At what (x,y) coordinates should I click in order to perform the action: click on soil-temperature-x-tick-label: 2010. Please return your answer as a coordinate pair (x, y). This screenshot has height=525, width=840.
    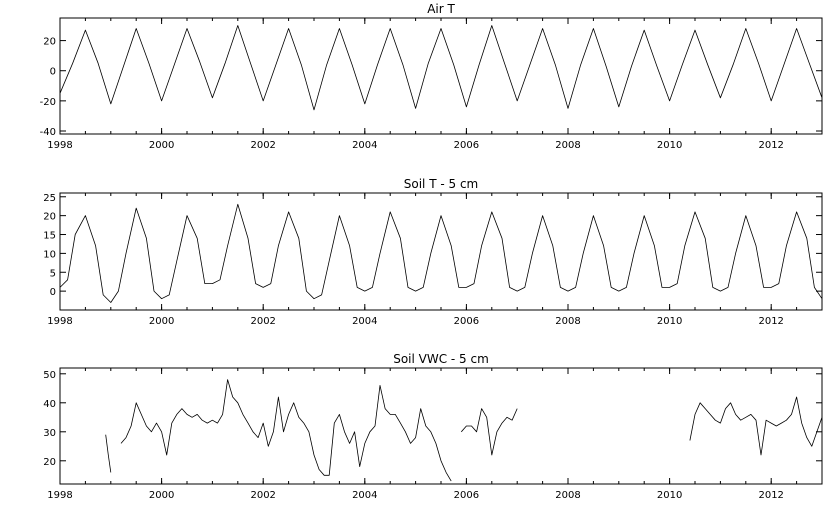
    Looking at the image, I should click on (669, 321).